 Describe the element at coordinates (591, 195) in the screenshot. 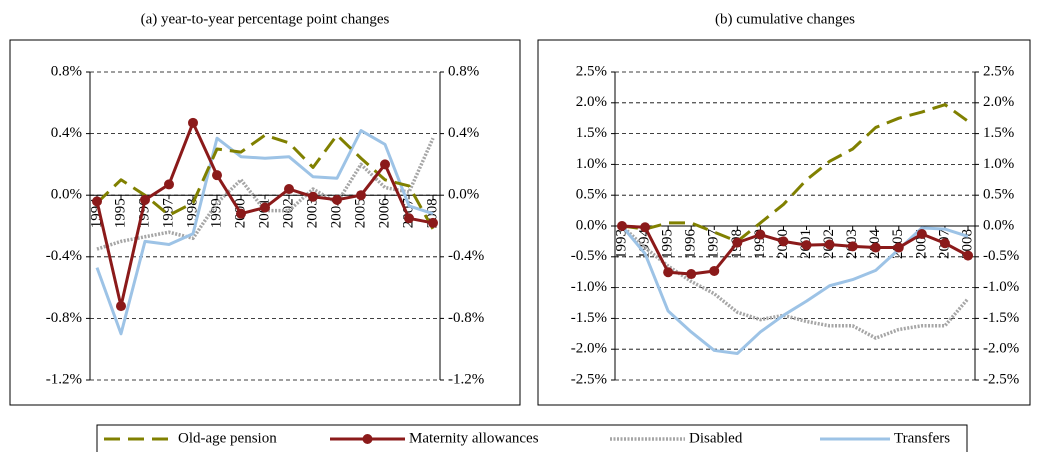

I see `y-tick-label: 0.5%` at that location.